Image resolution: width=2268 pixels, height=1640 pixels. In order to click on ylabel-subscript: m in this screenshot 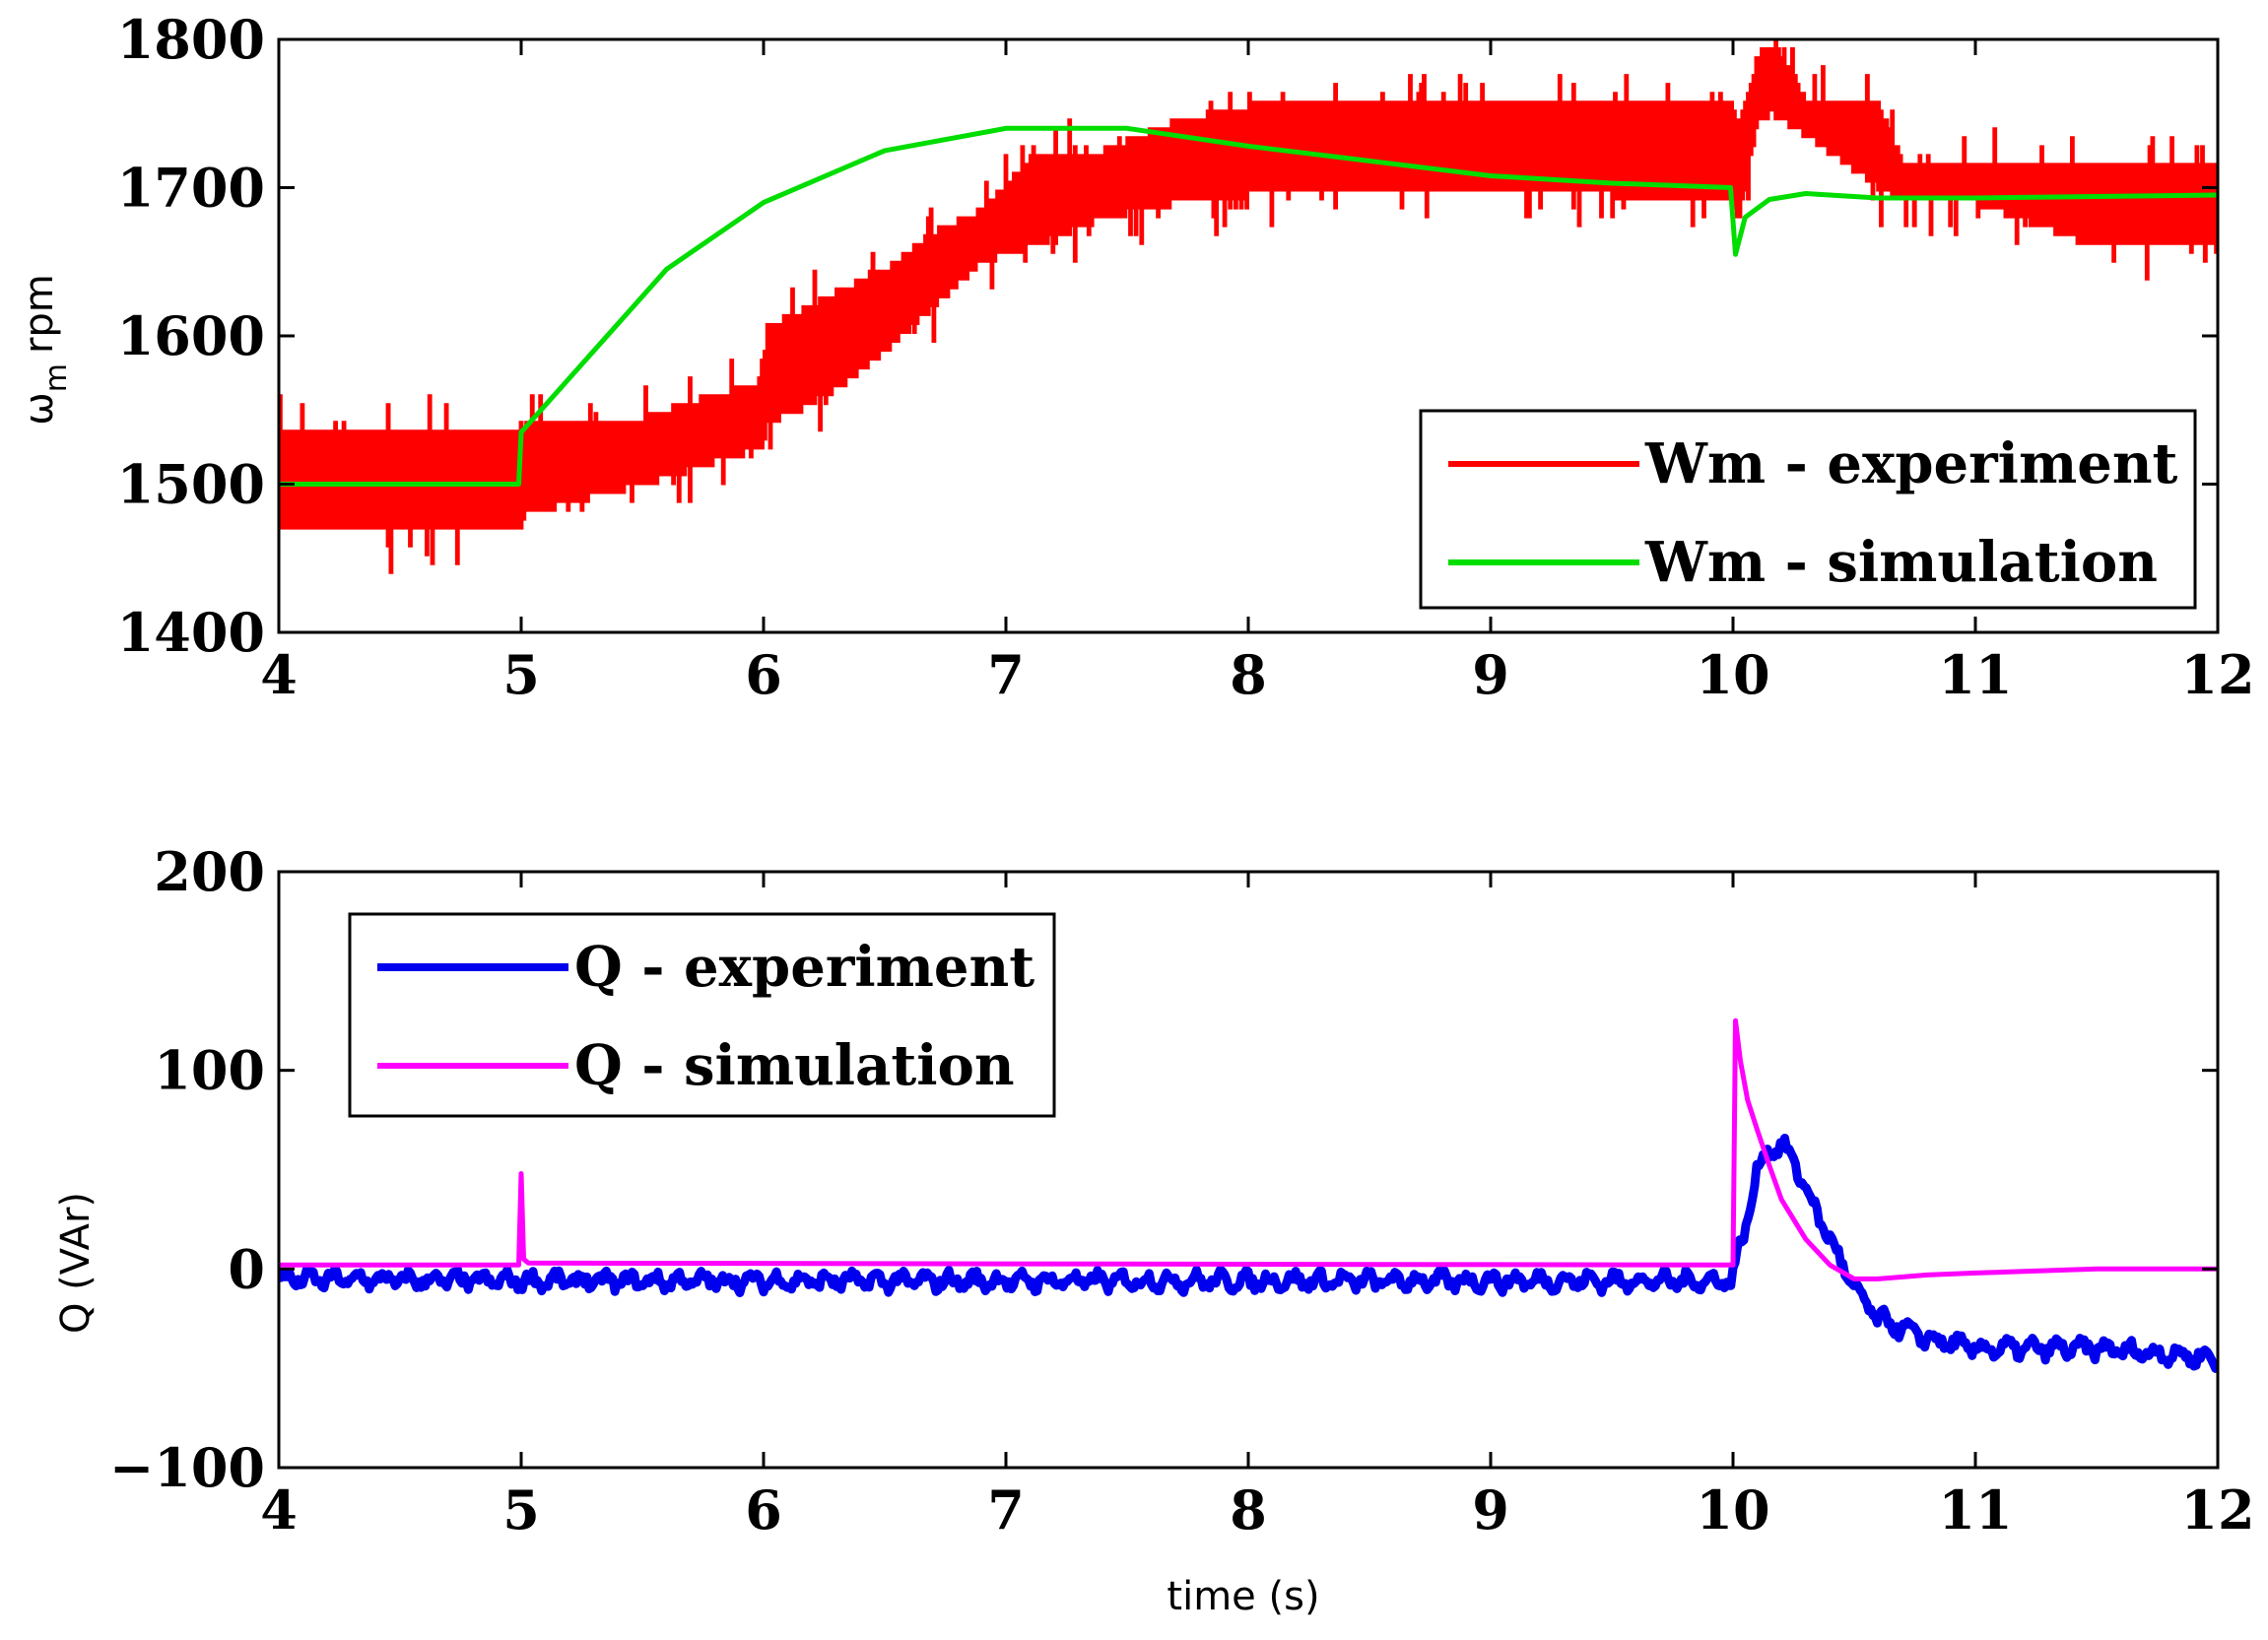, I will do `click(56, 377)`.